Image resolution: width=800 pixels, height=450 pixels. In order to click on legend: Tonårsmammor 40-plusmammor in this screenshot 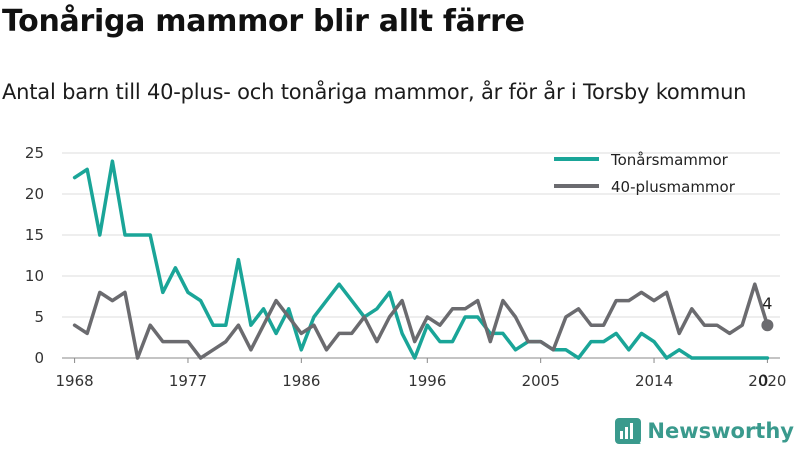, I will do `click(645, 173)`.